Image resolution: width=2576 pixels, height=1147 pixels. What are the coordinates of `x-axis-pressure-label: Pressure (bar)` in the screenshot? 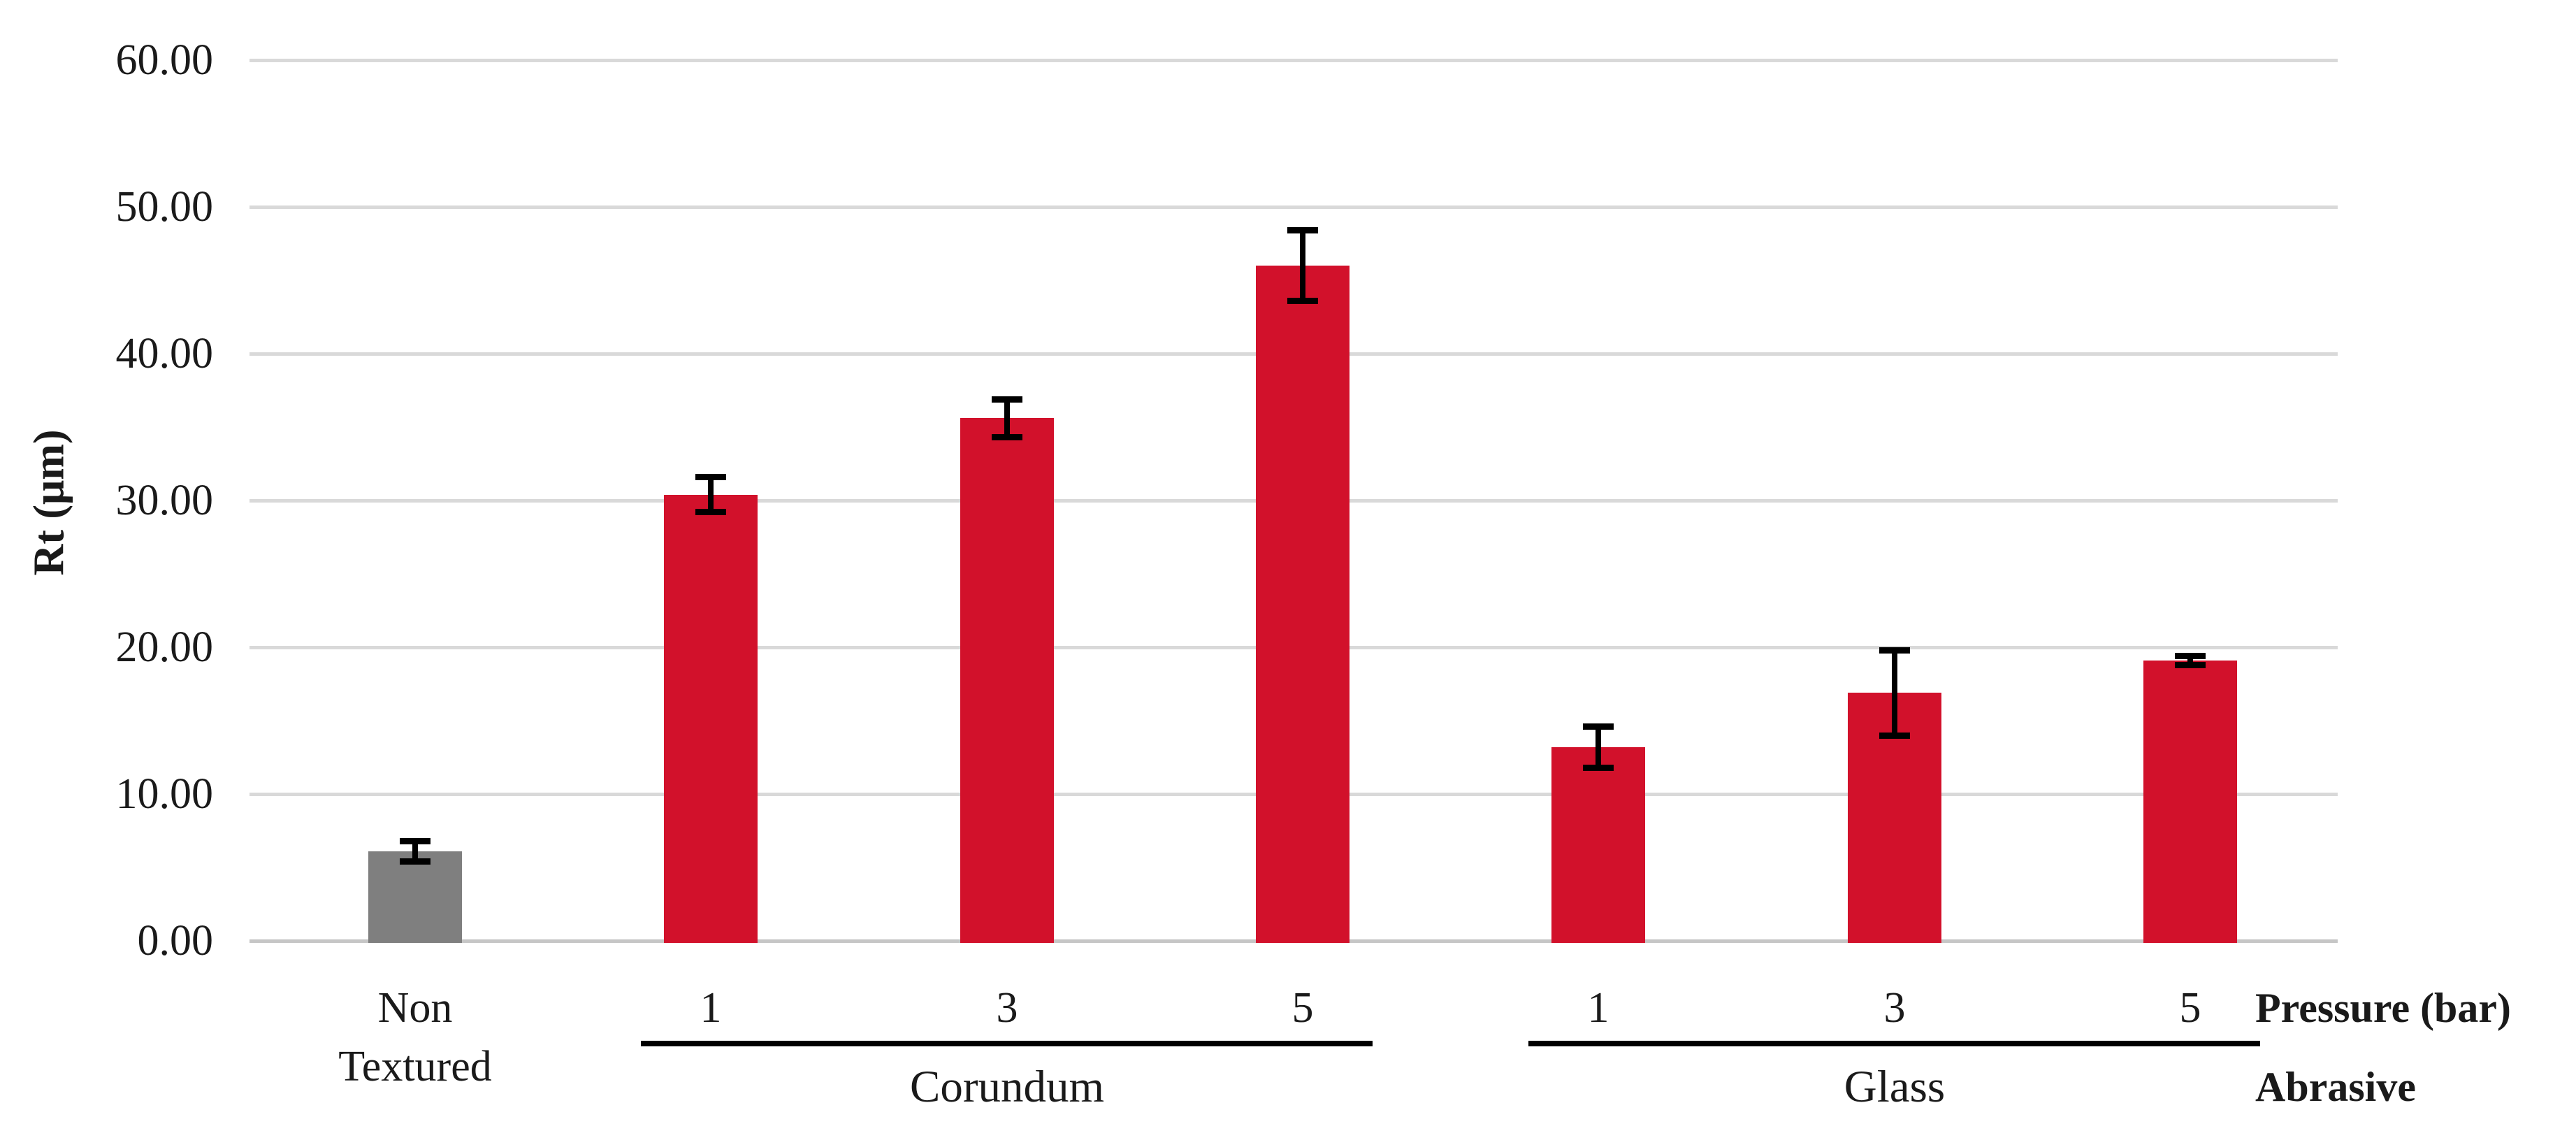 It's located at (2383, 1008).